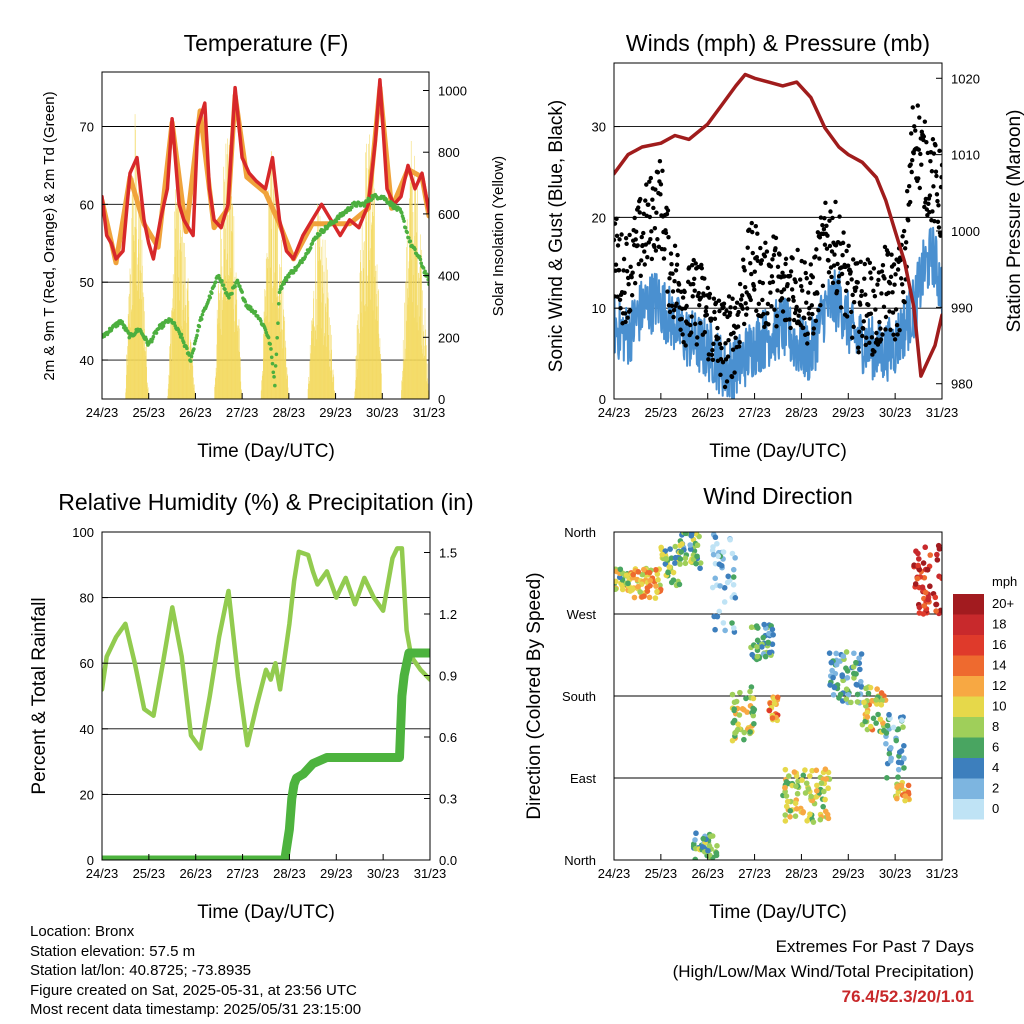  Describe the element at coordinates (848, 873) in the screenshot. I see `x-tick-label: 29/23` at that location.